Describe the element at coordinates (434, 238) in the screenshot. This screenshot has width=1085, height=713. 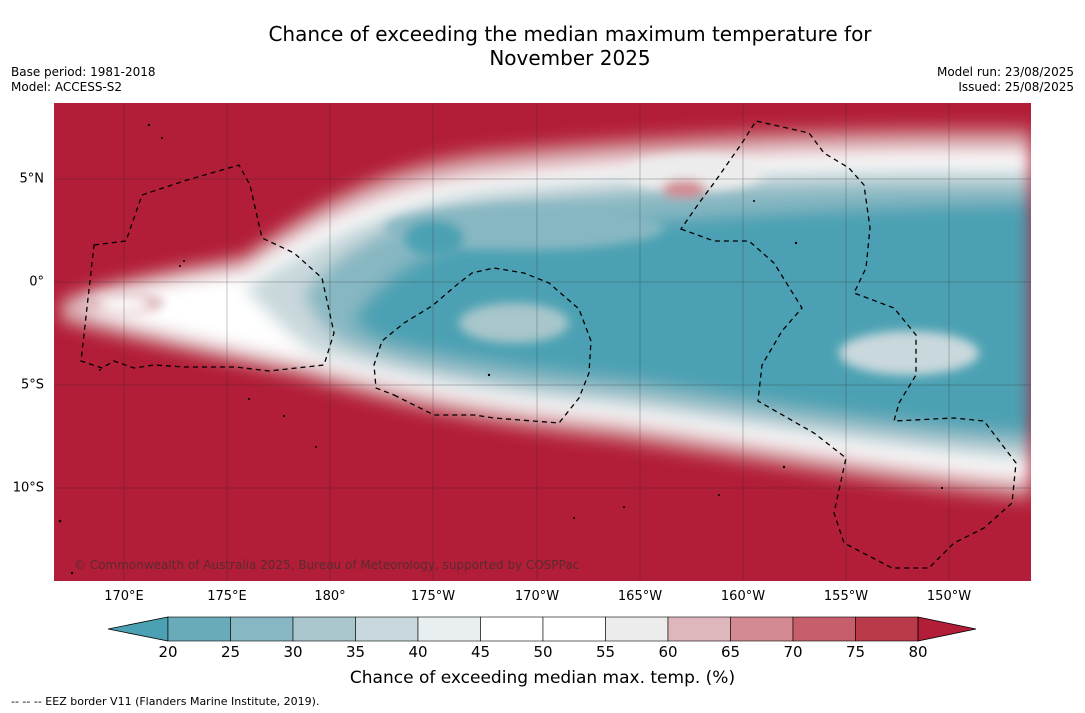
I see `patch-northwest-mid` at that location.